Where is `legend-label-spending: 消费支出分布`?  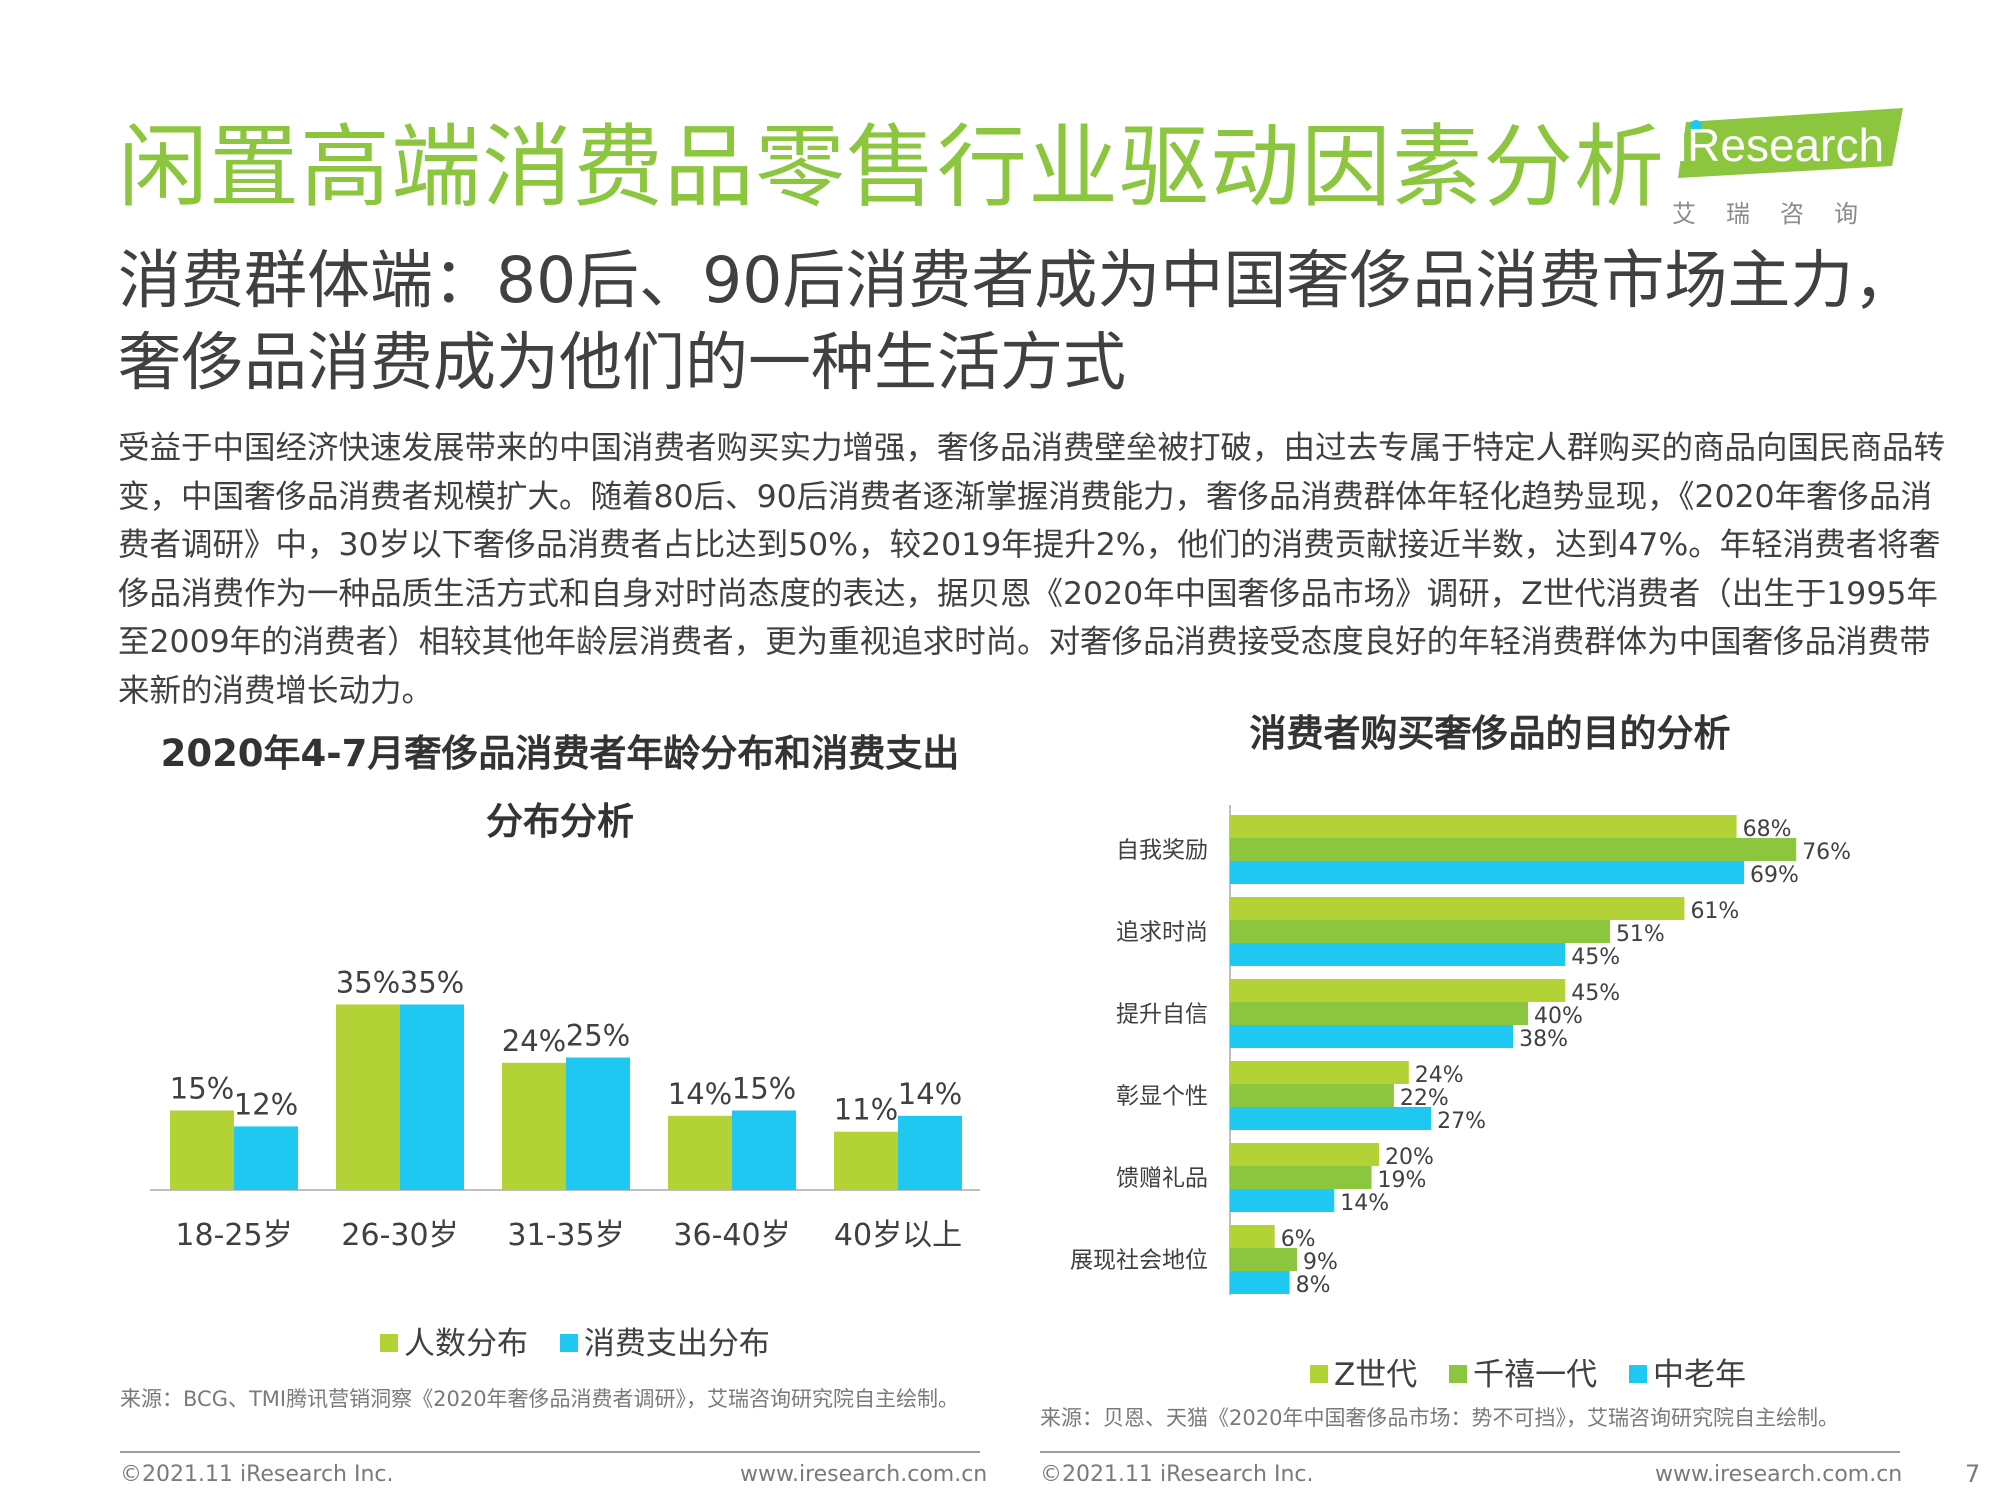
legend-label-spending: 消费支出分布 is located at coordinates (676, 1344).